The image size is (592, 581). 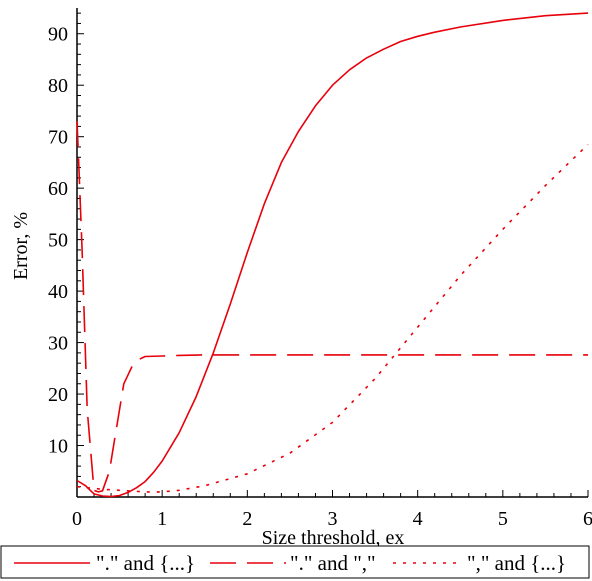 What do you see at coordinates (58, 292) in the screenshot?
I see `y-tick-label: 40` at bounding box center [58, 292].